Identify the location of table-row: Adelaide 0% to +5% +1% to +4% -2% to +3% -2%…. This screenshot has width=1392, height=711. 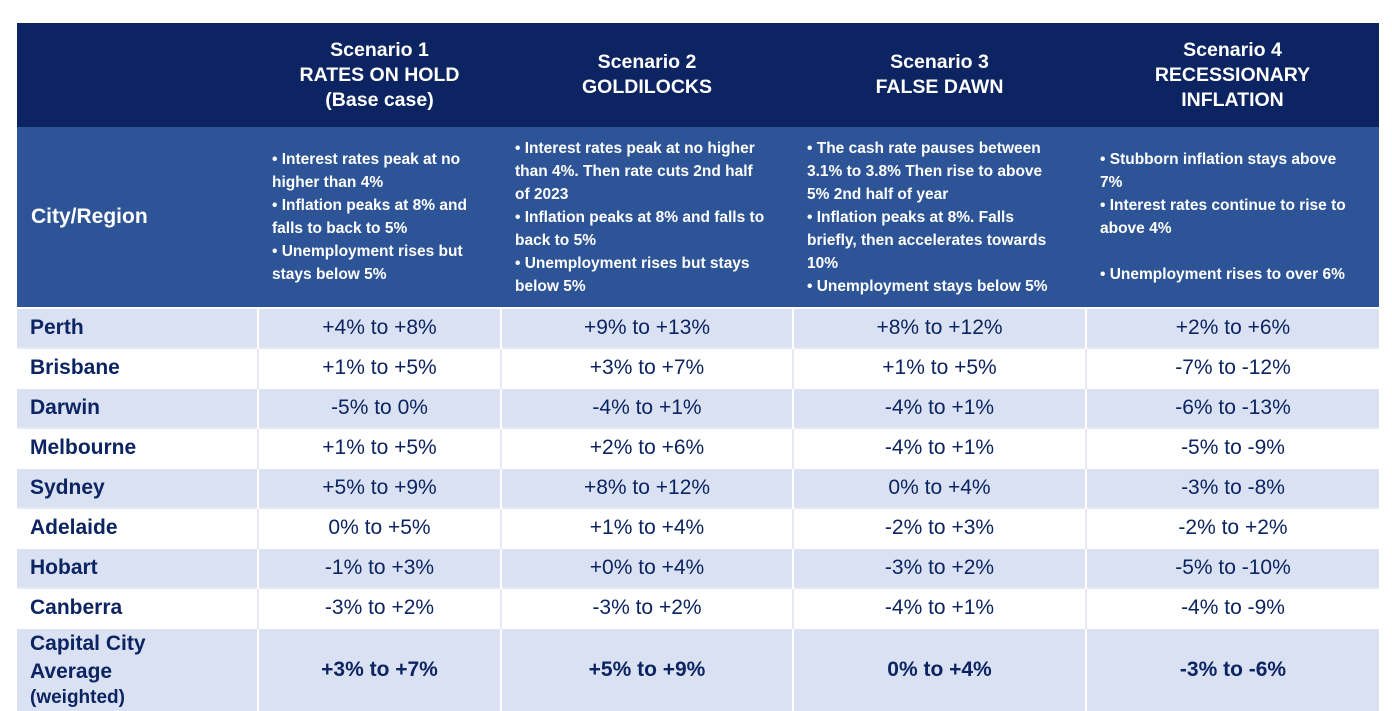
(698, 527).